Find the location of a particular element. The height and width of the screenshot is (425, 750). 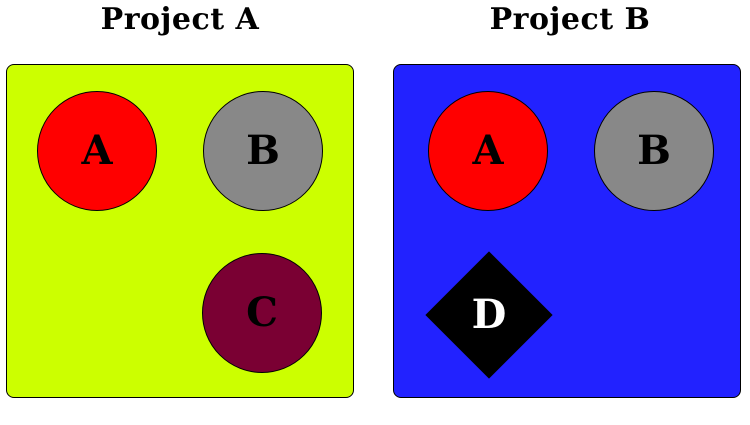

project-a-title: Project A is located at coordinates (180, 19).